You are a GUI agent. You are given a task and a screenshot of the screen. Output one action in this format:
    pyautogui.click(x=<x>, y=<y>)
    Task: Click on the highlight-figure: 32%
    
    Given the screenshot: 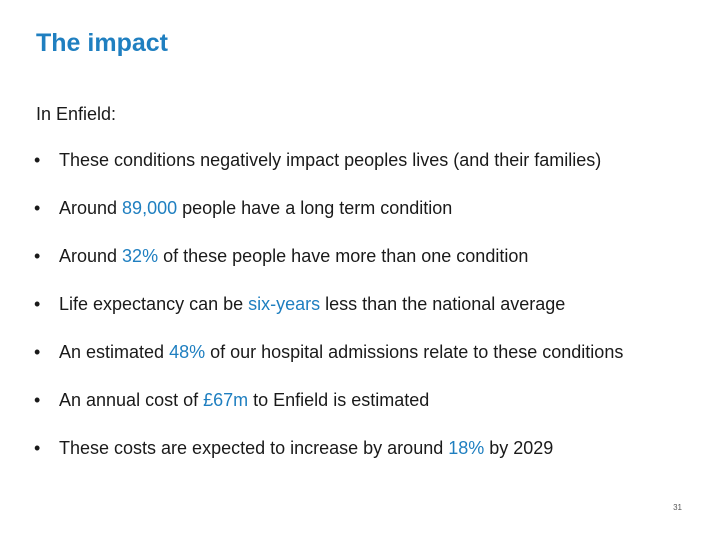 What is the action you would take?
    pyautogui.click(x=140, y=256)
    